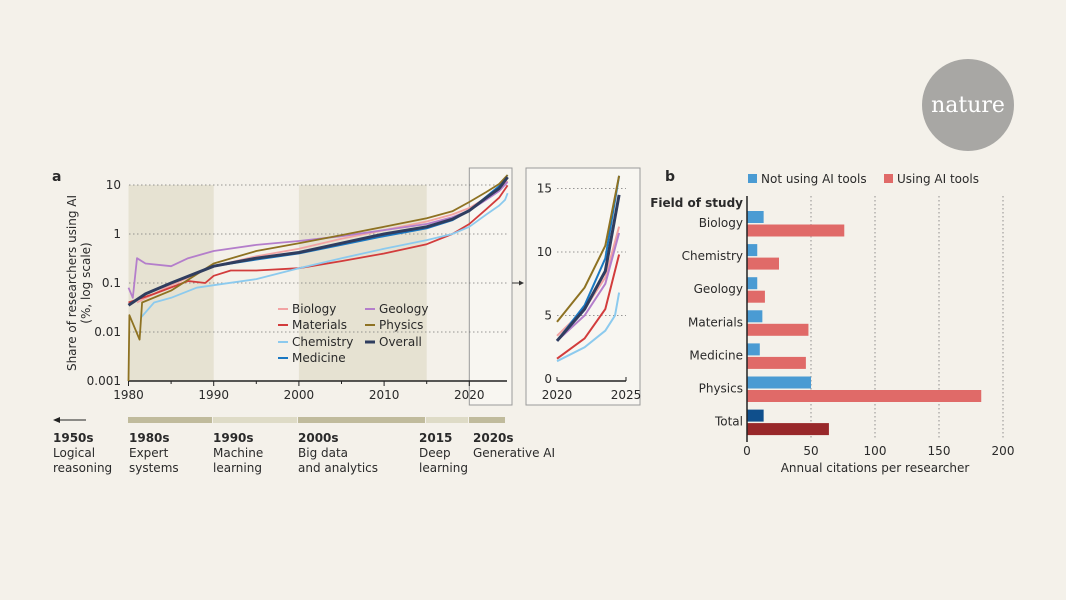 Image resolution: width=1066 pixels, height=600 pixels. Describe the element at coordinates (319, 358) in the screenshot. I see `legend-label-medicine: Medicine` at that location.